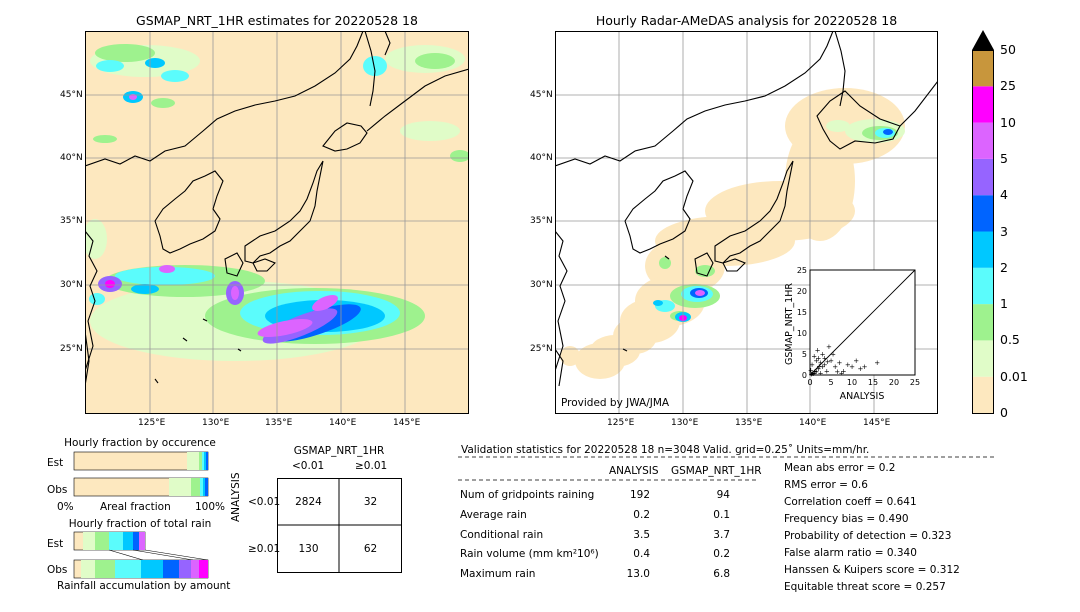 The width and height of the screenshot is (1080, 612). Describe the element at coordinates (873, 382) in the screenshot. I see `scatter-x-tick-label: 15` at that location.